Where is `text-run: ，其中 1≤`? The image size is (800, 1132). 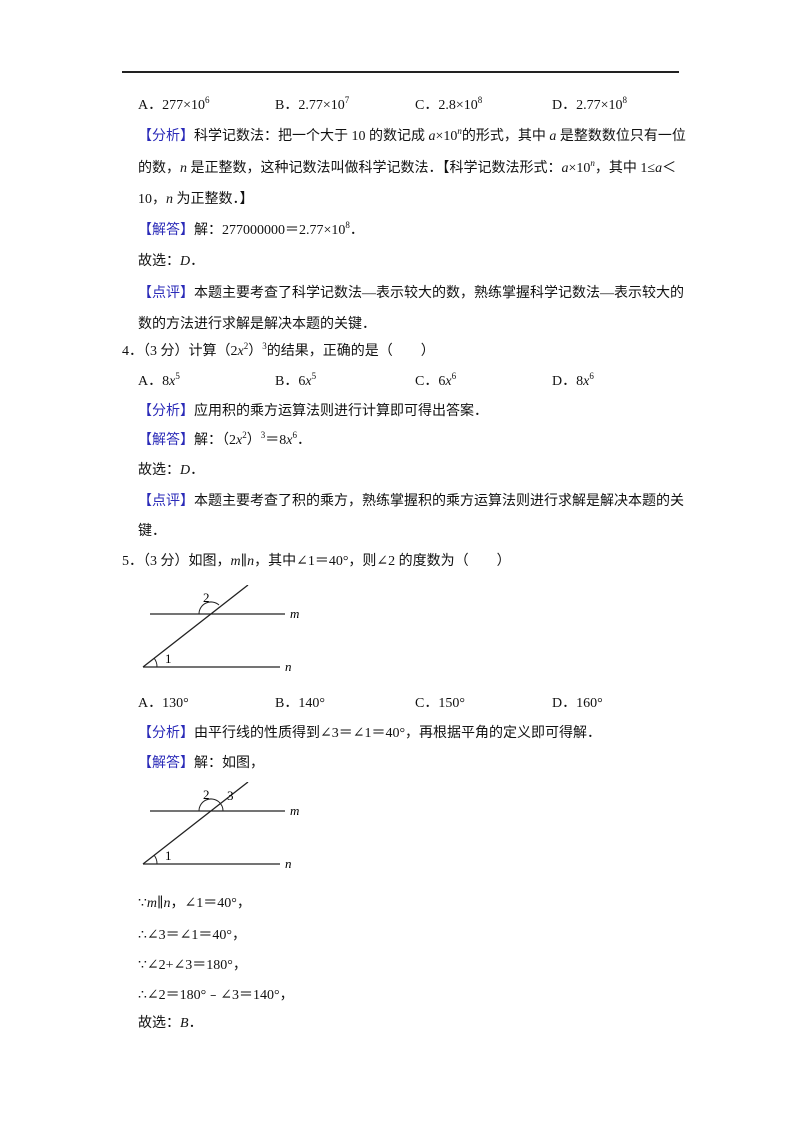 text-run: ，其中 1≤ is located at coordinates (625, 168).